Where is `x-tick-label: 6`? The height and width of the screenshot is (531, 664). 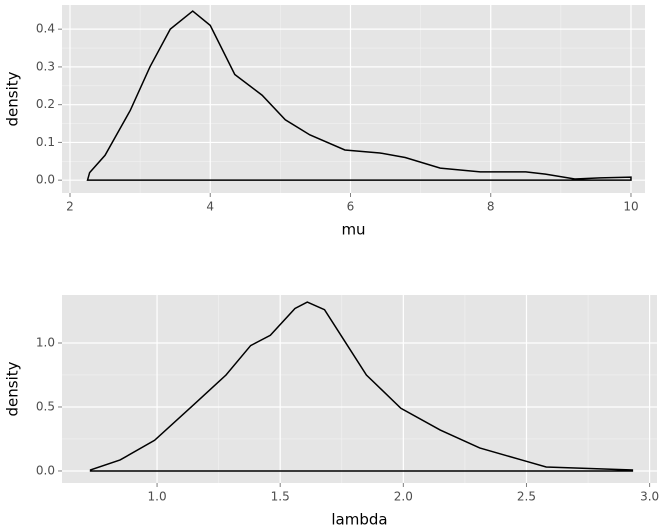
x-tick-label: 6 is located at coordinates (351, 207).